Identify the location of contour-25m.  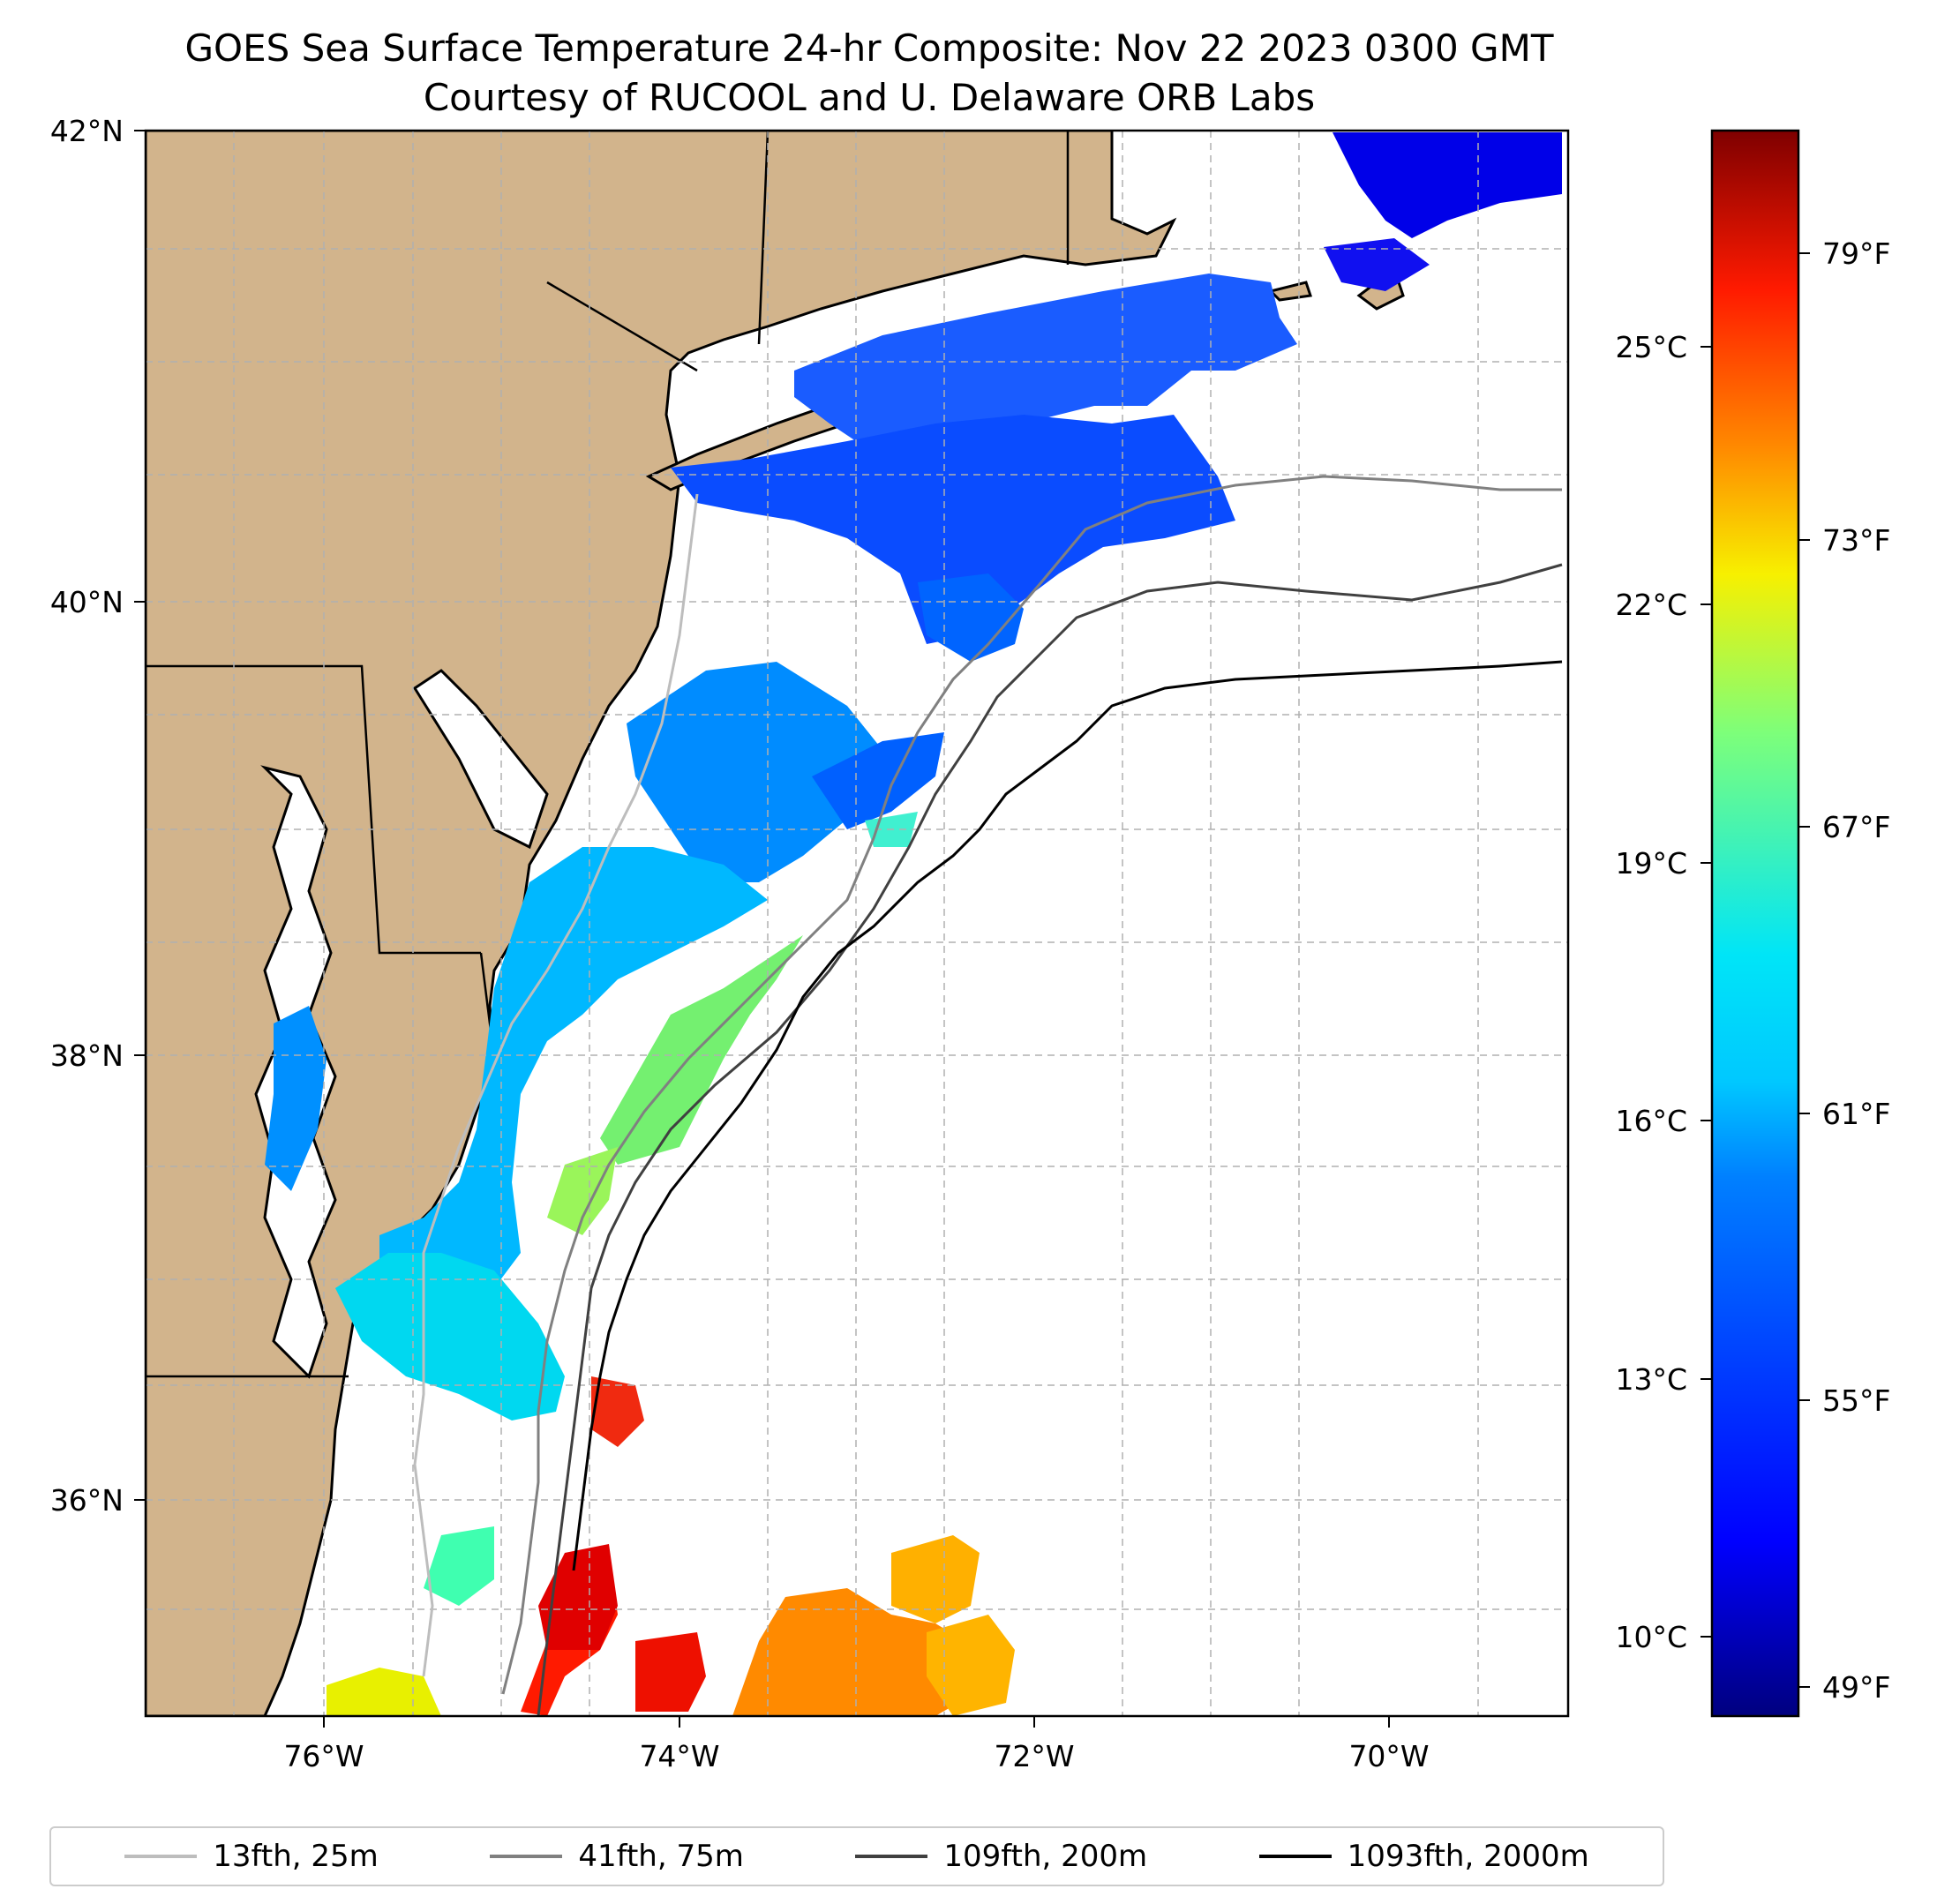
(556, 1085).